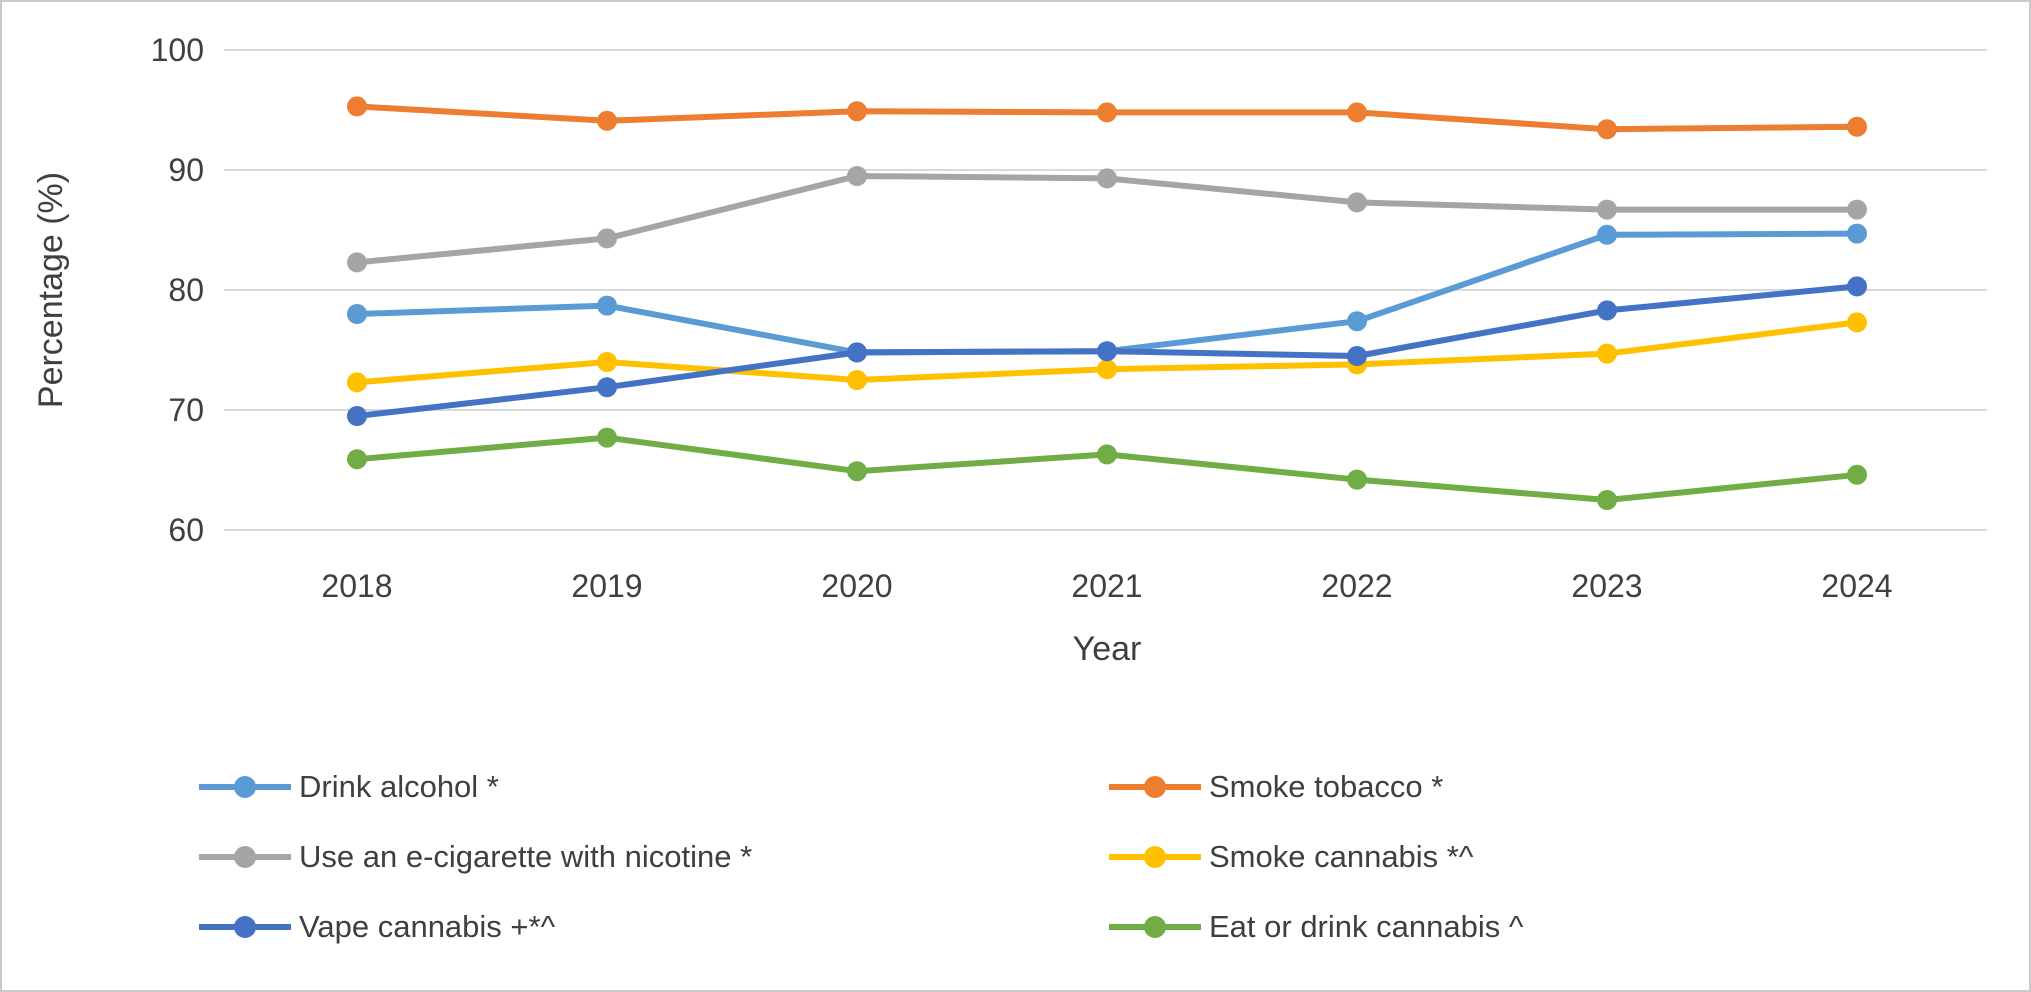 The height and width of the screenshot is (992, 2031). What do you see at coordinates (1366, 926) in the screenshot?
I see `legend-label: Eat or drink cannabis ^` at bounding box center [1366, 926].